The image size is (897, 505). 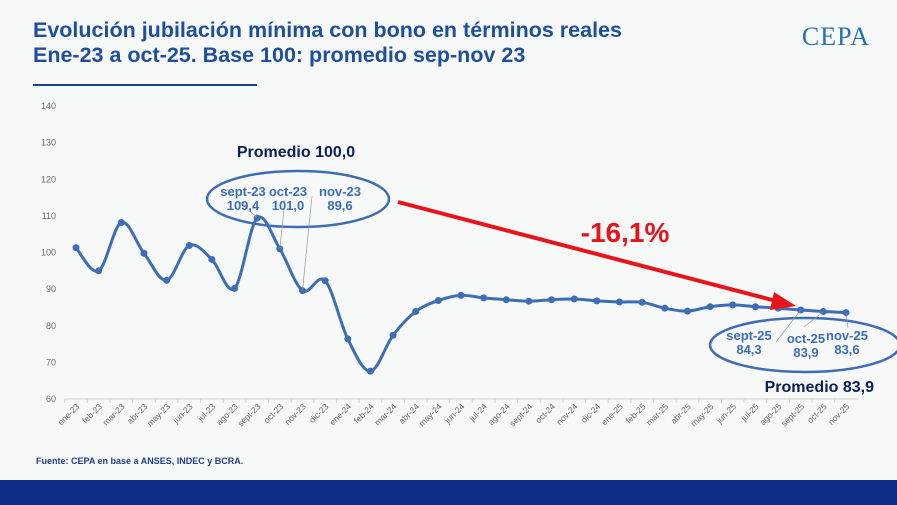 I want to click on x-tick-label: ene-24, so click(x=340, y=414).